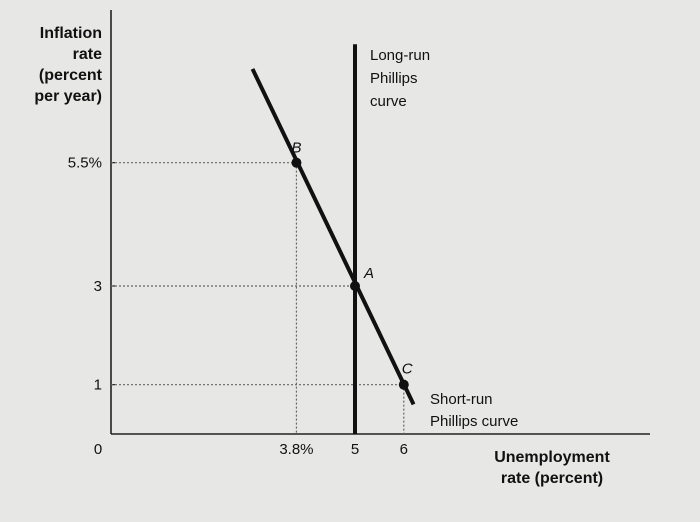 Image resolution: width=700 pixels, height=522 pixels. Describe the element at coordinates (296, 162) in the screenshot. I see `data-point-b` at that location.